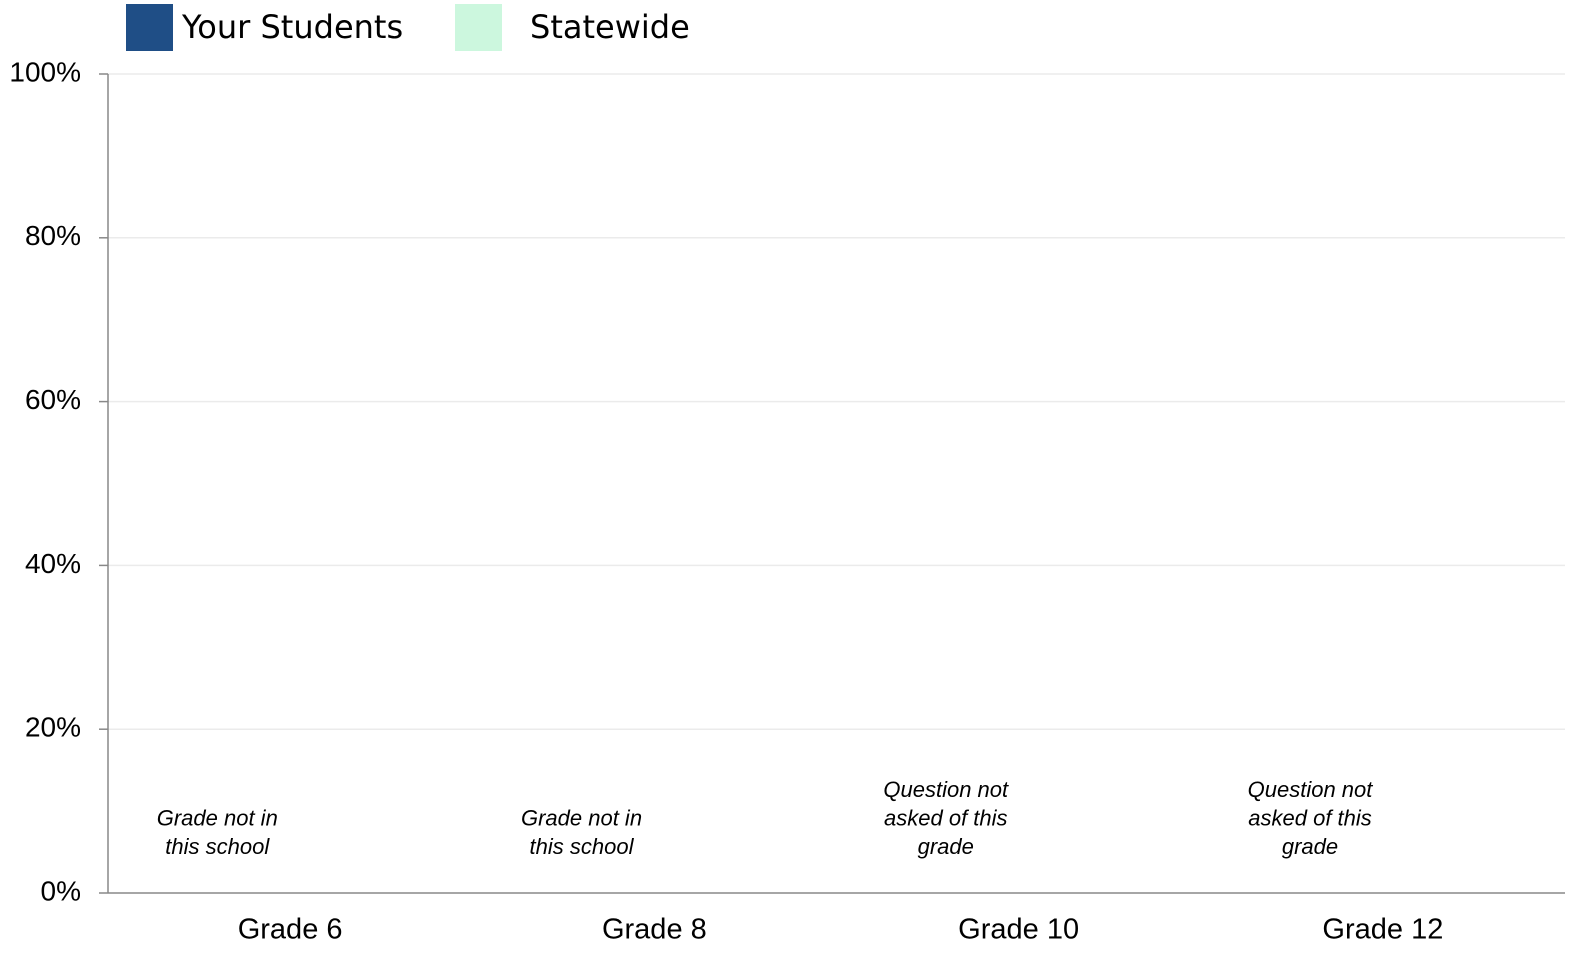  What do you see at coordinates (610, 27) in the screenshot?
I see `legend-label: Statewide` at bounding box center [610, 27].